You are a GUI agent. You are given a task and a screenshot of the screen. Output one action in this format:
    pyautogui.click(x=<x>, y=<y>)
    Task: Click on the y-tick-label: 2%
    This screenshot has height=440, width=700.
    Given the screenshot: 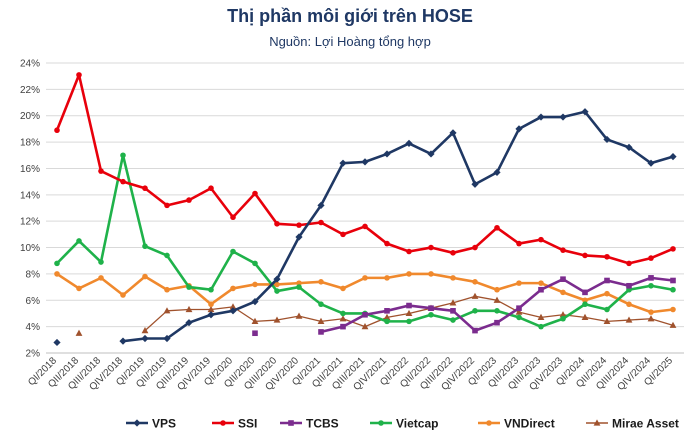 What is the action you would take?
    pyautogui.click(x=33, y=354)
    